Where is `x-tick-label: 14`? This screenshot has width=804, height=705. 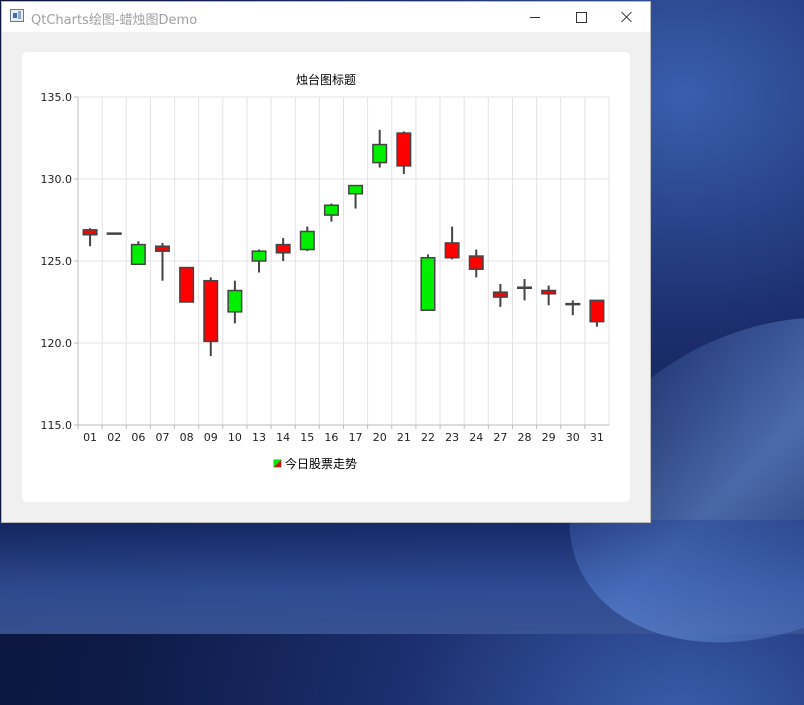 x-tick-label: 14 is located at coordinates (283, 437).